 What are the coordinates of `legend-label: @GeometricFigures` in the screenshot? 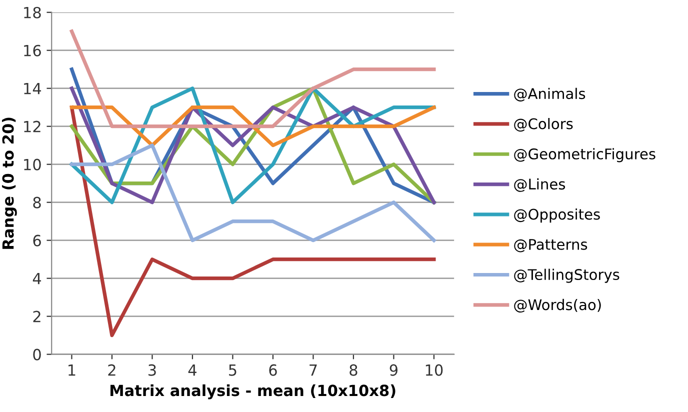 It's located at (585, 155).